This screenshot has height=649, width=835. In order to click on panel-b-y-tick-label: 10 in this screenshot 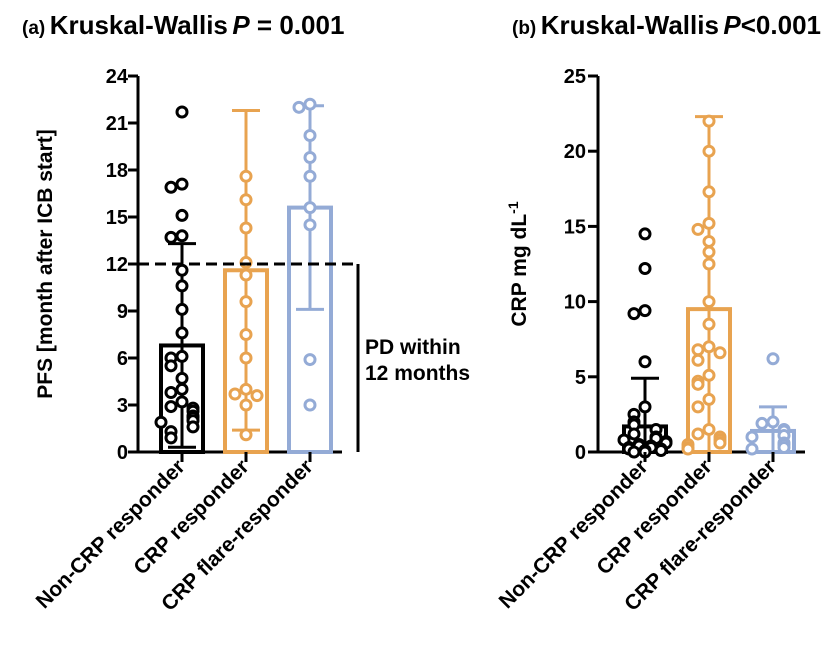, I will do `click(575, 303)`.